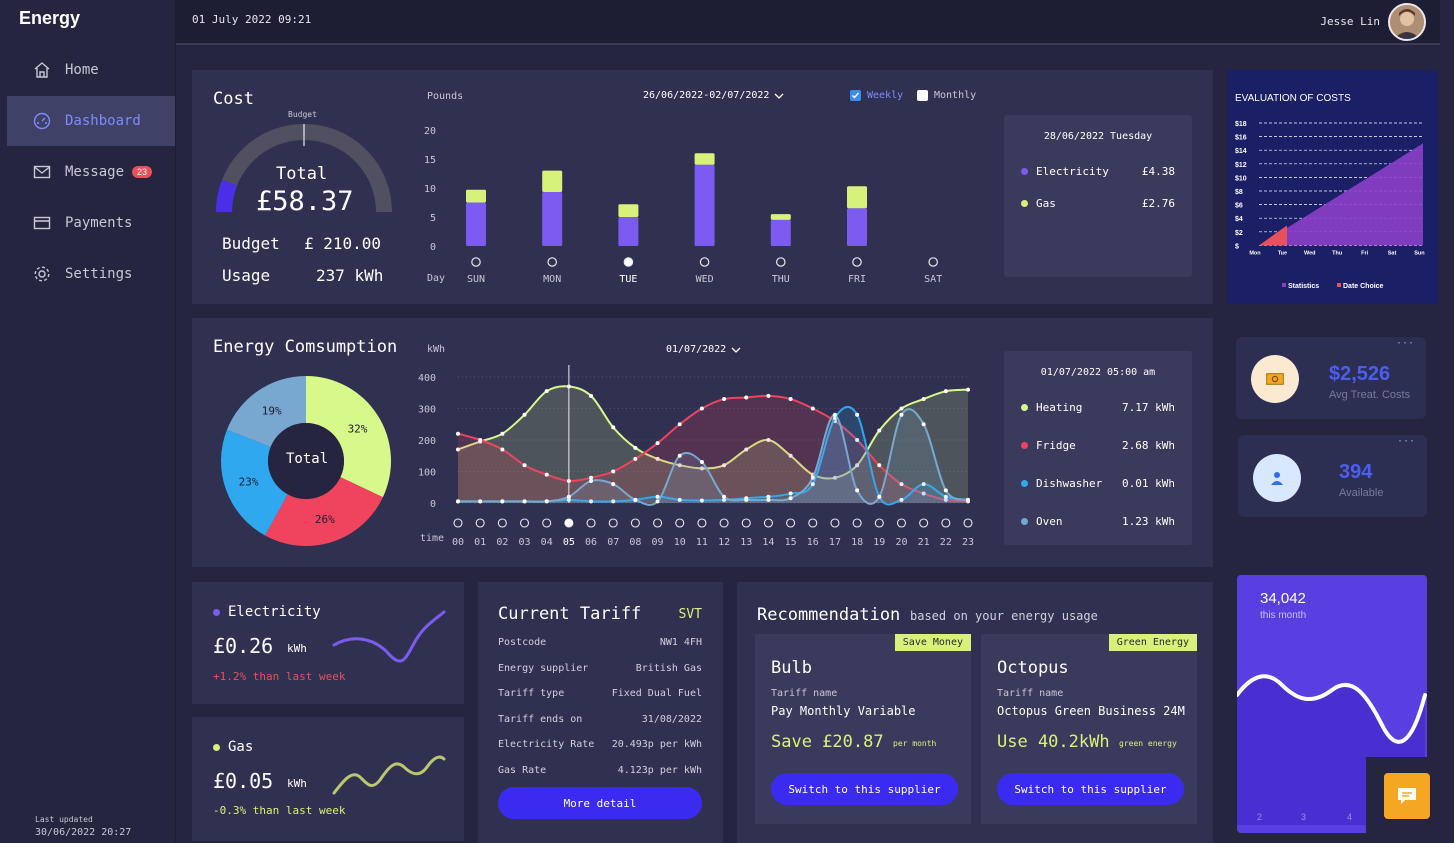 The image size is (1454, 843). Describe the element at coordinates (600, 803) in the screenshot. I see `more-detail-button: More detail` at that location.